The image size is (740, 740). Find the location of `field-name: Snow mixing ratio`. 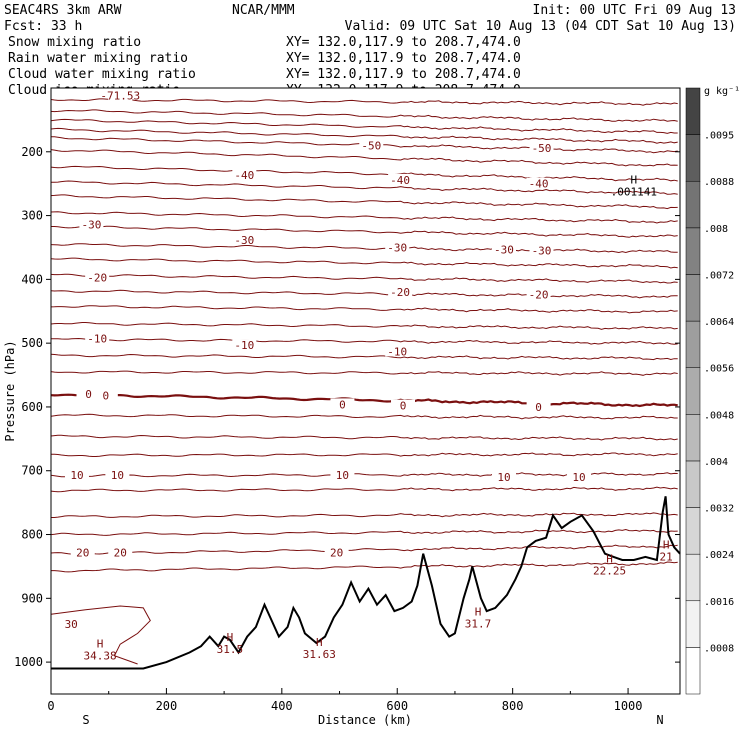

field-name: Snow mixing ratio is located at coordinates (74, 42).